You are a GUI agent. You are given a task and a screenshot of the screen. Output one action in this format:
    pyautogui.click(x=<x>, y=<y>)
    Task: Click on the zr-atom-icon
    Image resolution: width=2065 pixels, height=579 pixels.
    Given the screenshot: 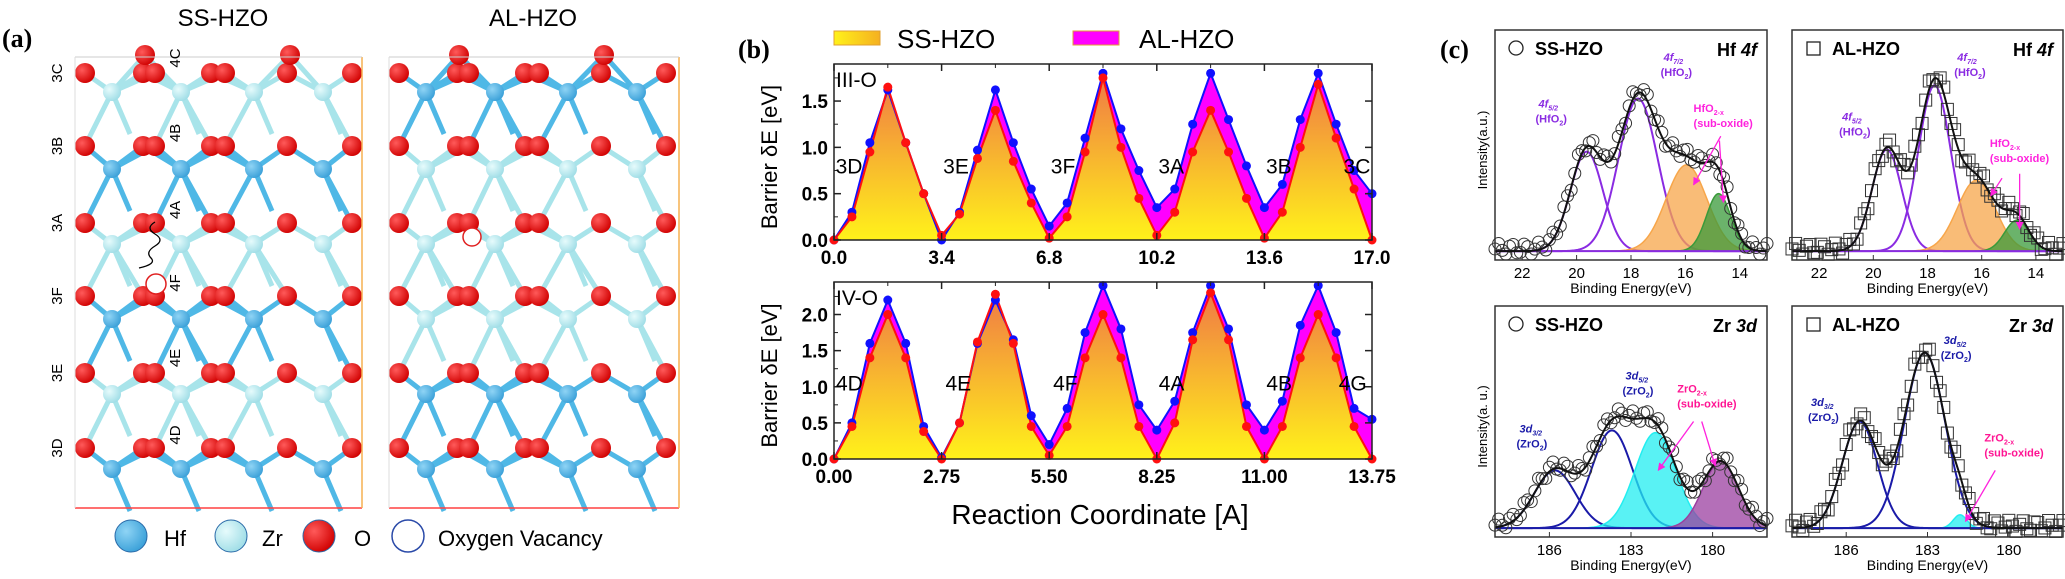 What is the action you would take?
    pyautogui.click(x=231, y=536)
    